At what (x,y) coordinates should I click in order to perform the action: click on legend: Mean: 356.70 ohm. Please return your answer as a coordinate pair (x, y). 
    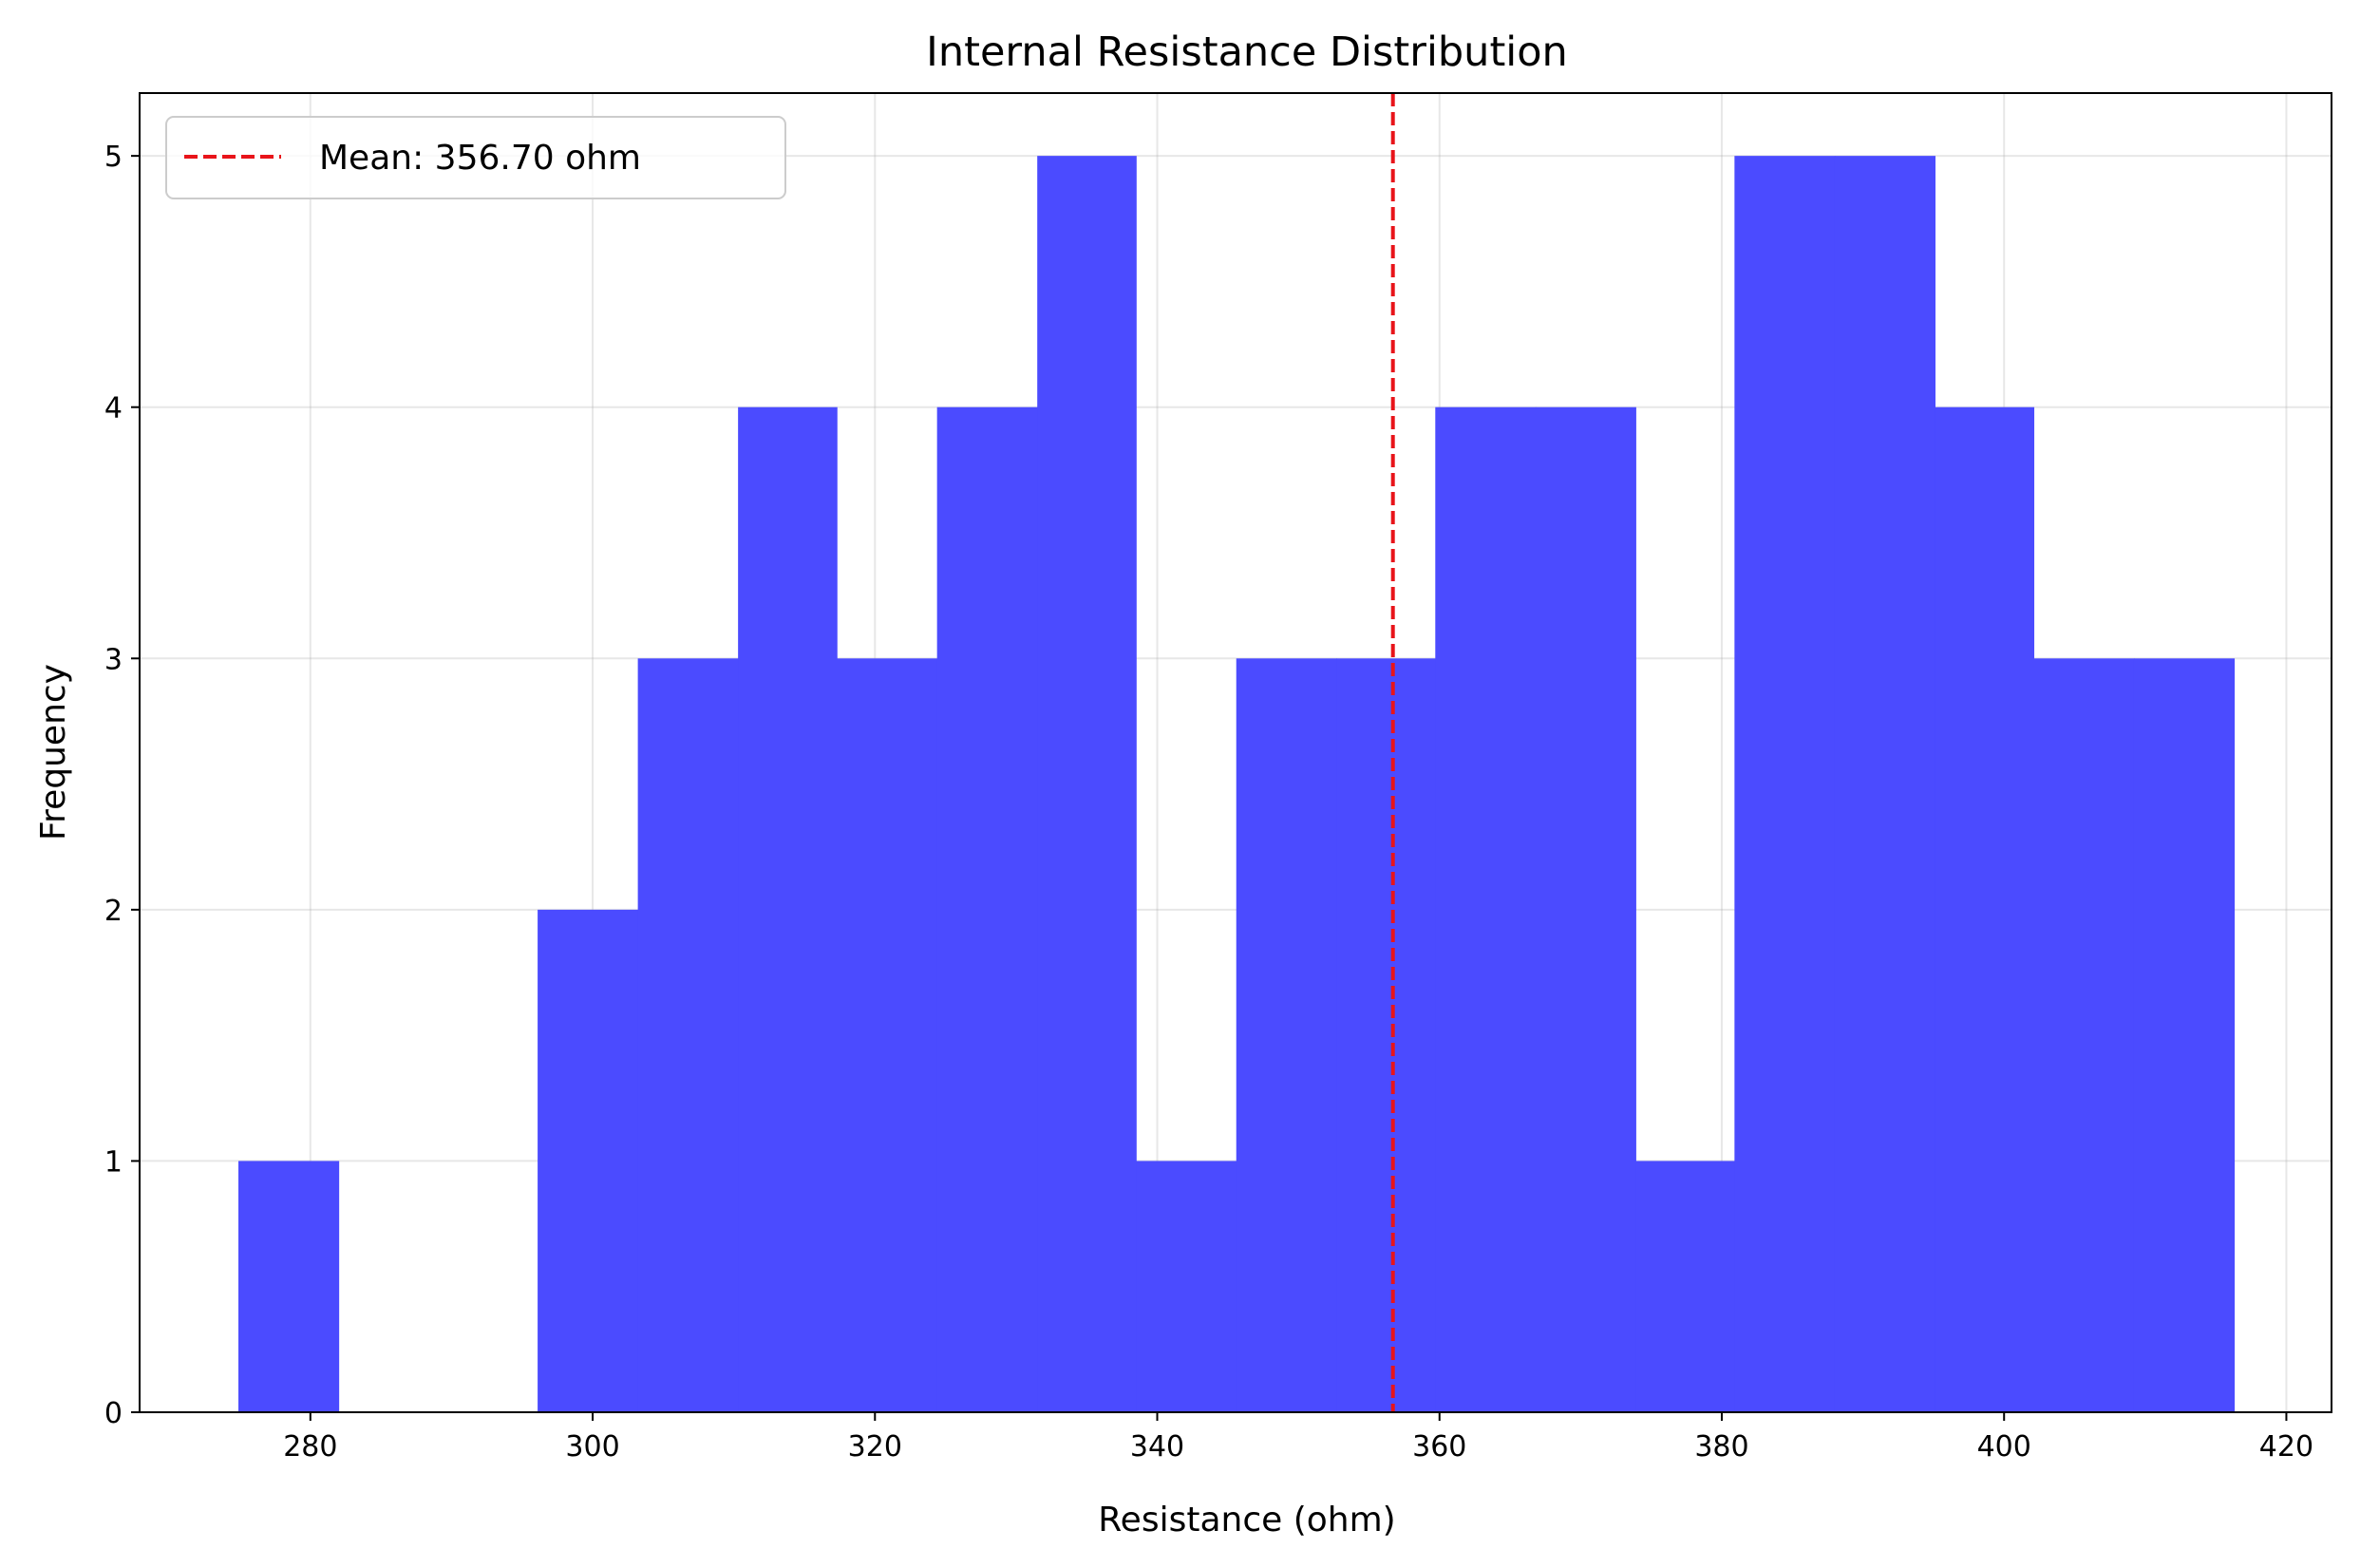
    Looking at the image, I should click on (475, 157).